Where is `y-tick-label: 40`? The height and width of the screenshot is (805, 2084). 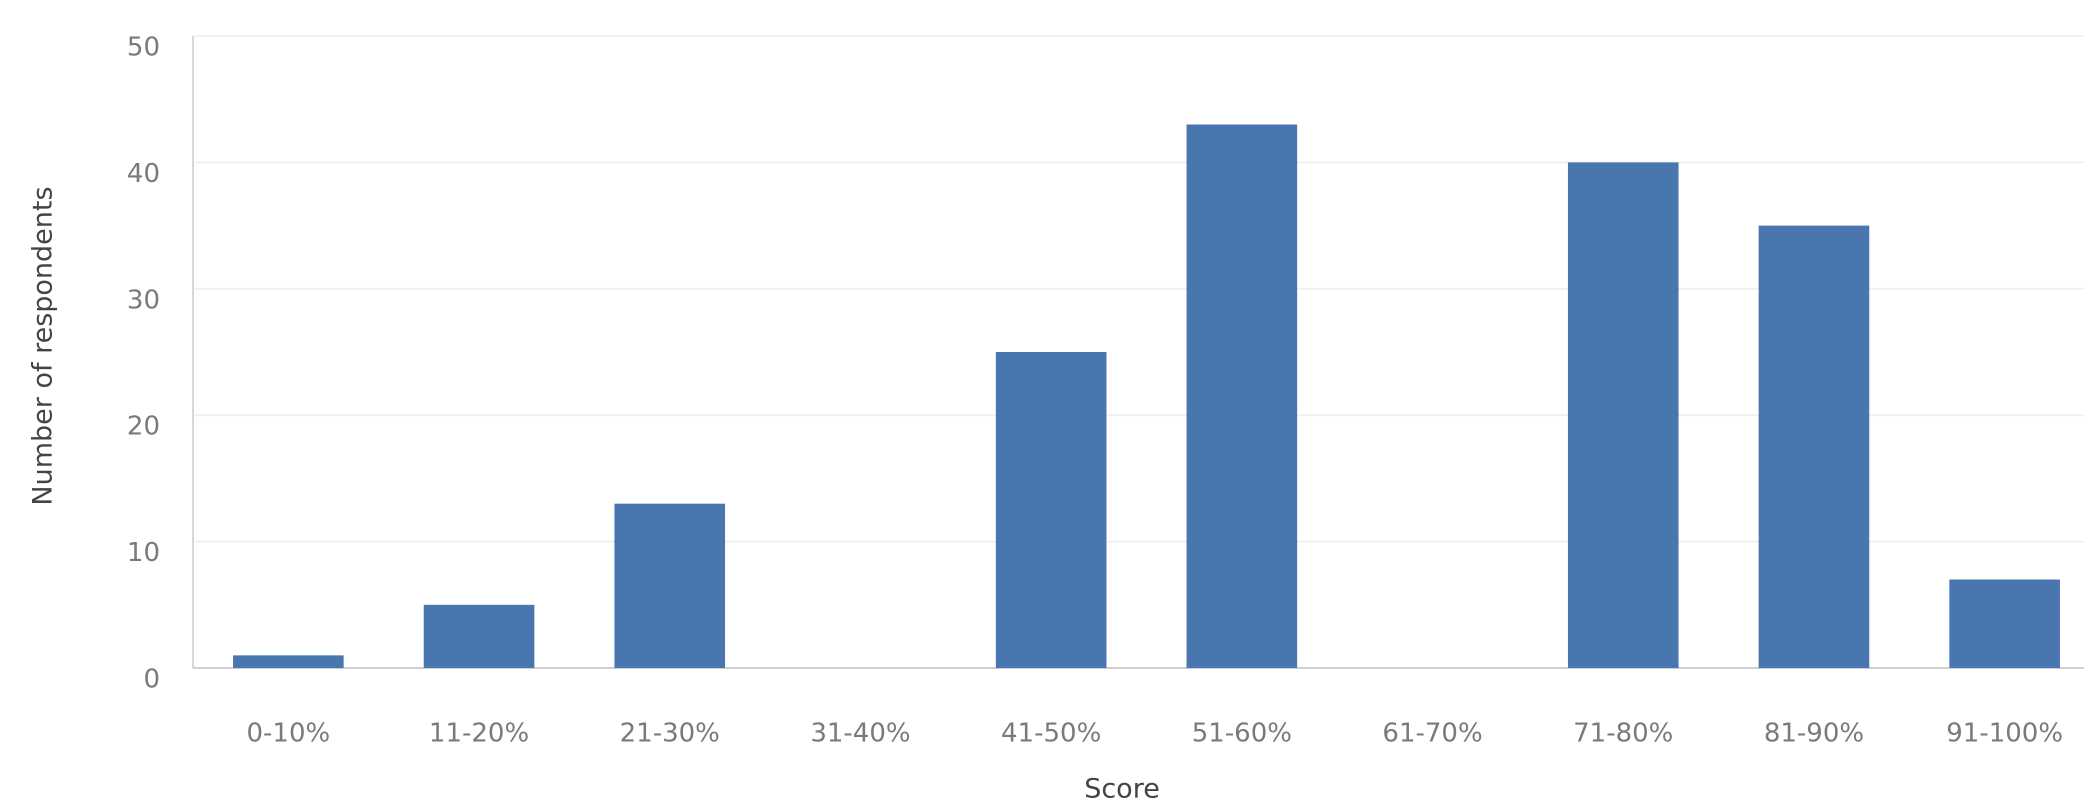
y-tick-label: 40 is located at coordinates (143, 174).